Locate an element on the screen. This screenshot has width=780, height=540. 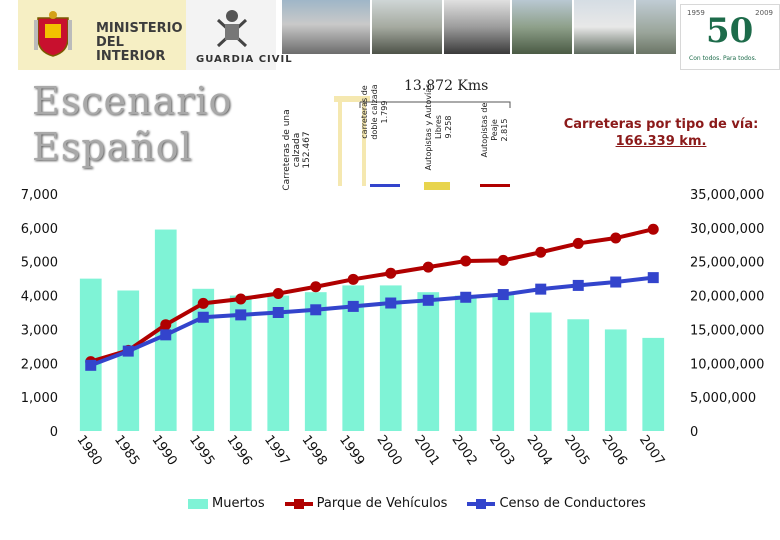
censo-point-1998 is located at coordinates (316, 310).